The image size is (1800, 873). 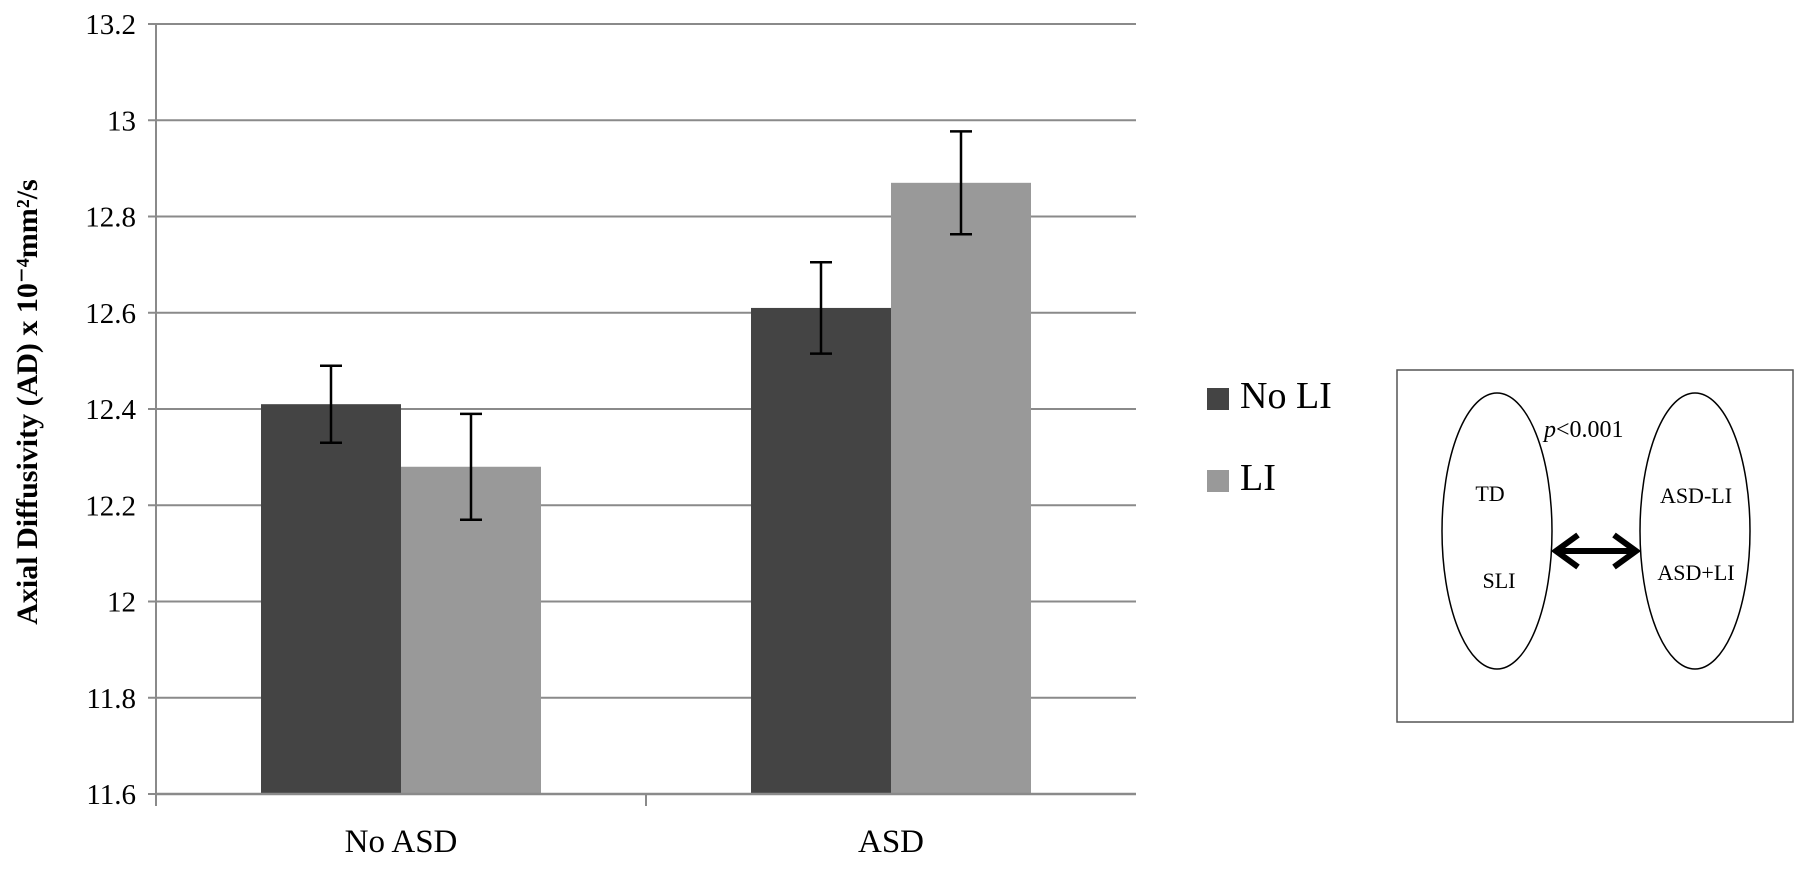 What do you see at coordinates (1583, 430) in the screenshot?
I see `p-value-label: p<0.001` at bounding box center [1583, 430].